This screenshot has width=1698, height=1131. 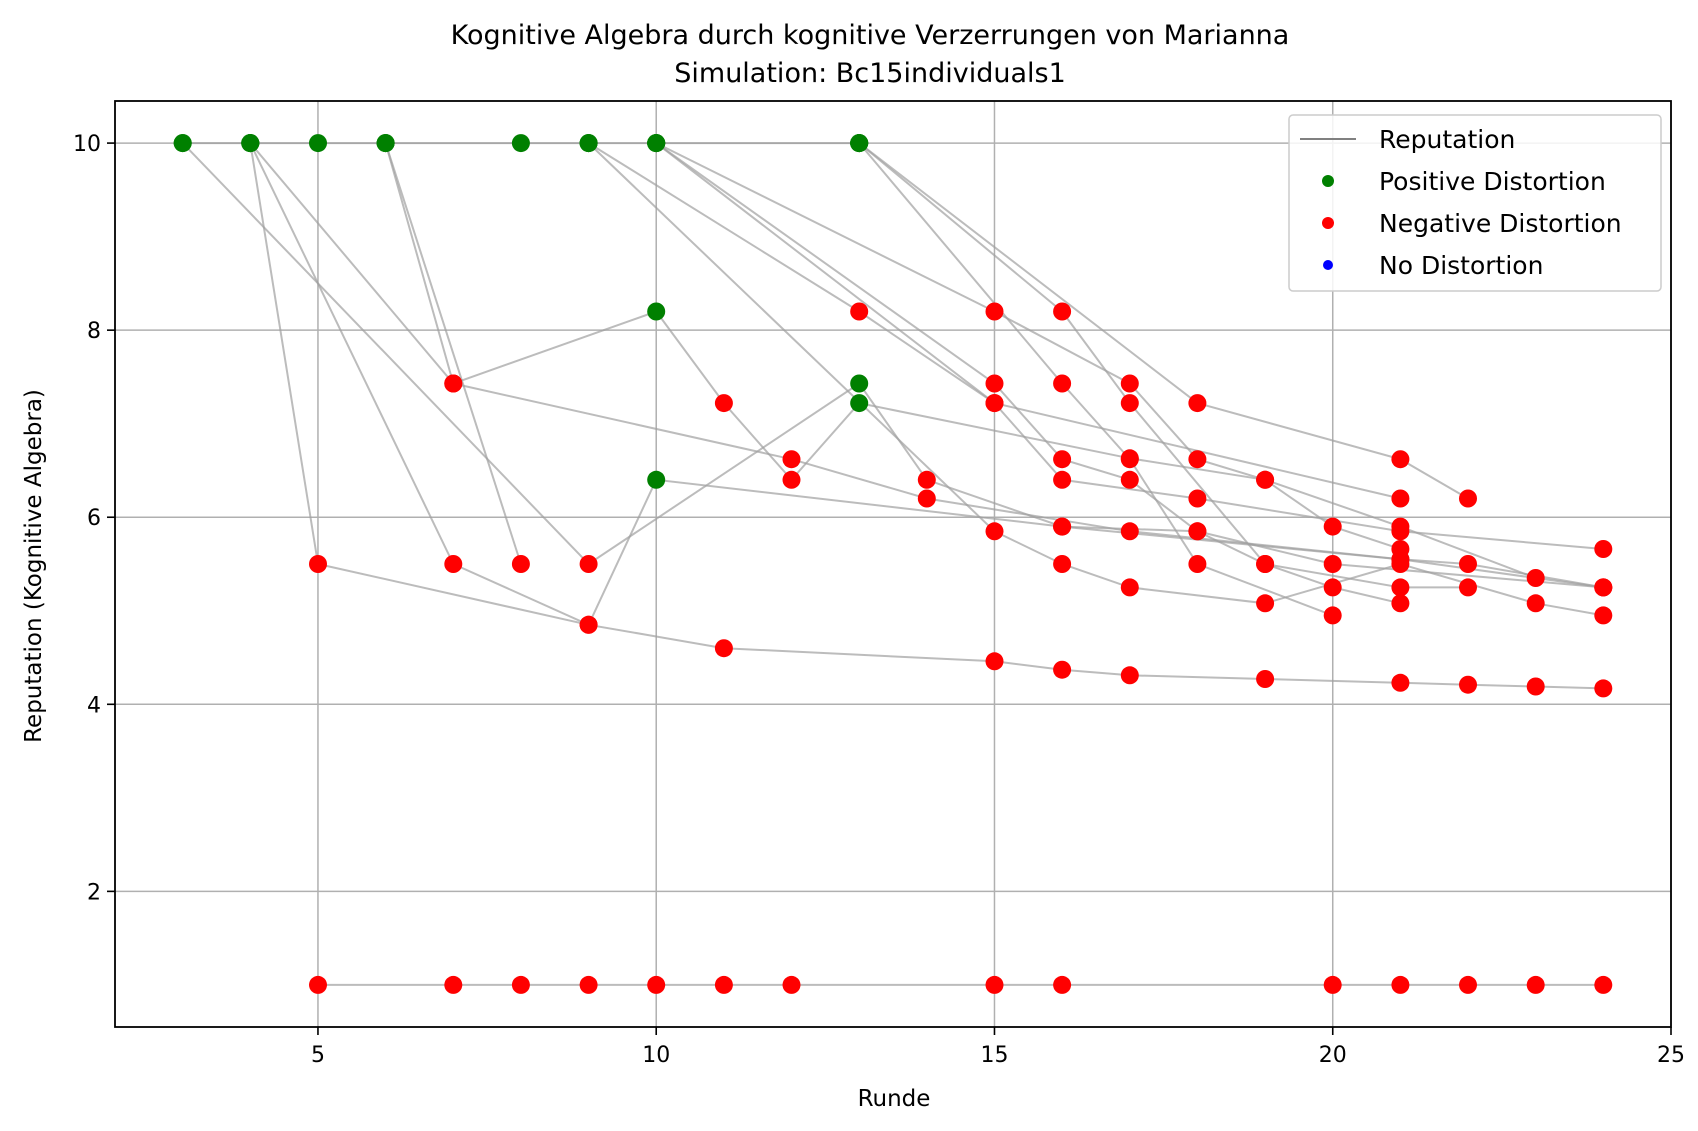 What do you see at coordinates (1500, 223) in the screenshot?
I see `legend-label-negative: Negative Distortion` at bounding box center [1500, 223].